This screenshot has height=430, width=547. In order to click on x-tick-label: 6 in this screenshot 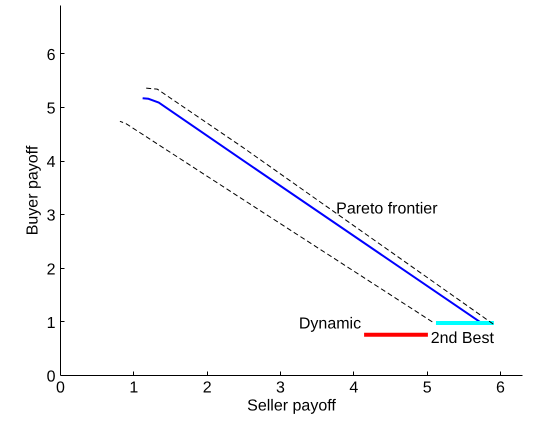, I will do `click(501, 388)`.